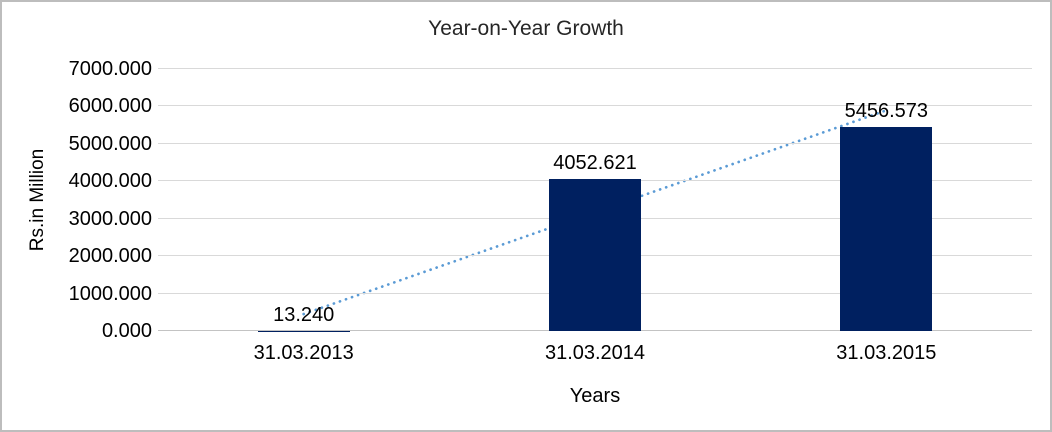 The height and width of the screenshot is (432, 1052). What do you see at coordinates (38, 200) in the screenshot?
I see `y-axis-title: Rs.in Million` at bounding box center [38, 200].